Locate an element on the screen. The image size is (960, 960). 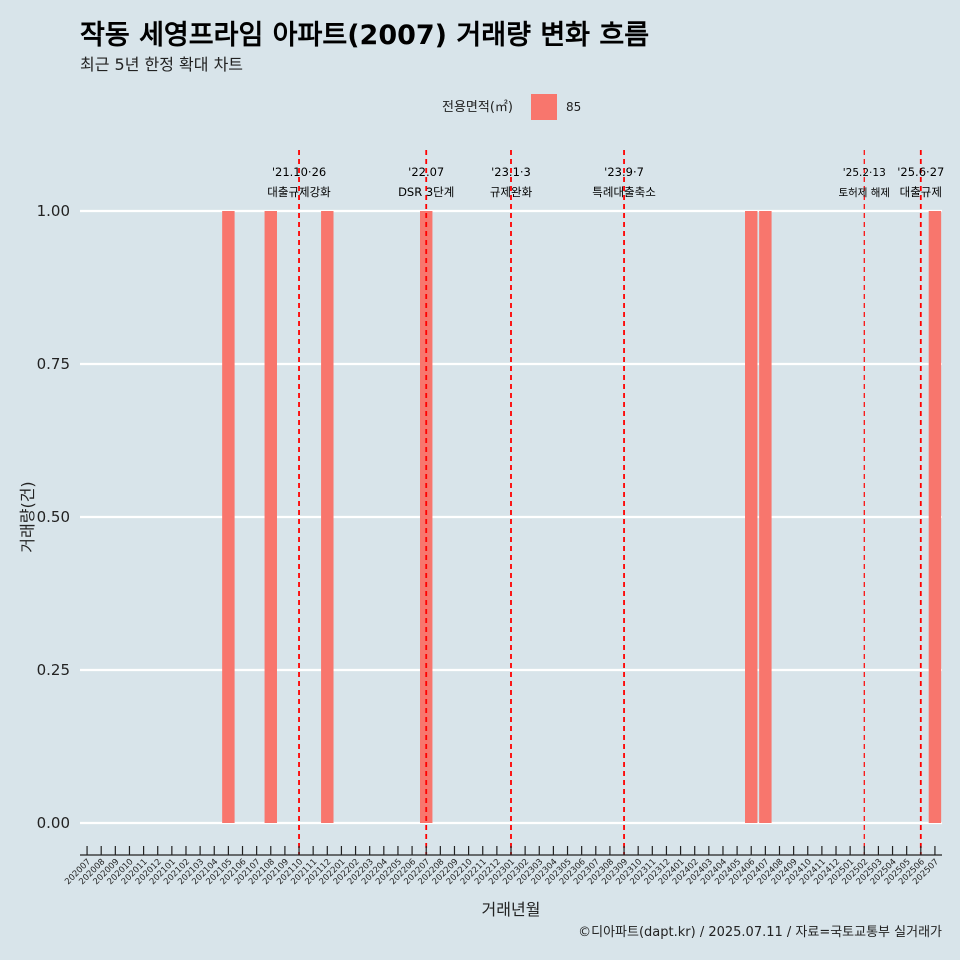
x-axis-title: 거래년월 is located at coordinates (511, 909).